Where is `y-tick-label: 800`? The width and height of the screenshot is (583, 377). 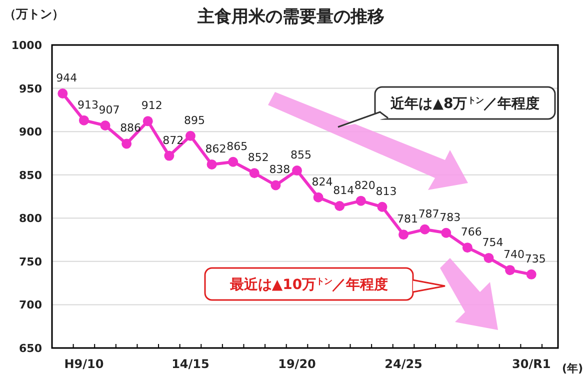
y-tick-label: 800 is located at coordinates (30, 219).